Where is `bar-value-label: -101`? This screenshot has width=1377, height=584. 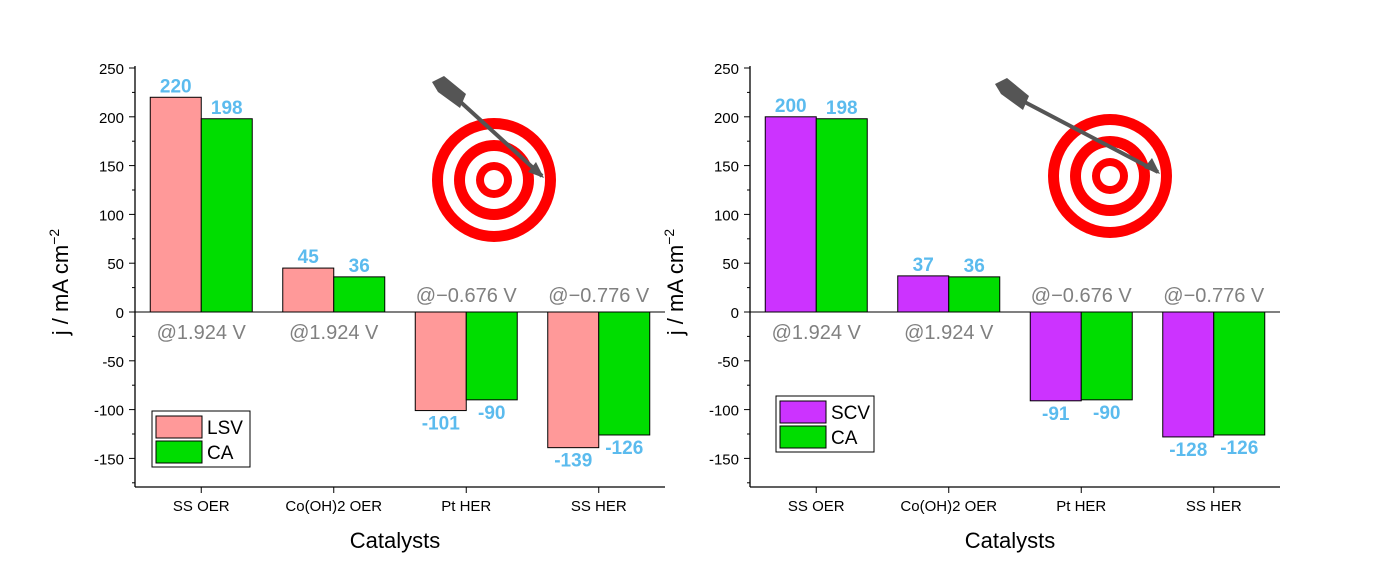 bar-value-label: -101 is located at coordinates (441, 424).